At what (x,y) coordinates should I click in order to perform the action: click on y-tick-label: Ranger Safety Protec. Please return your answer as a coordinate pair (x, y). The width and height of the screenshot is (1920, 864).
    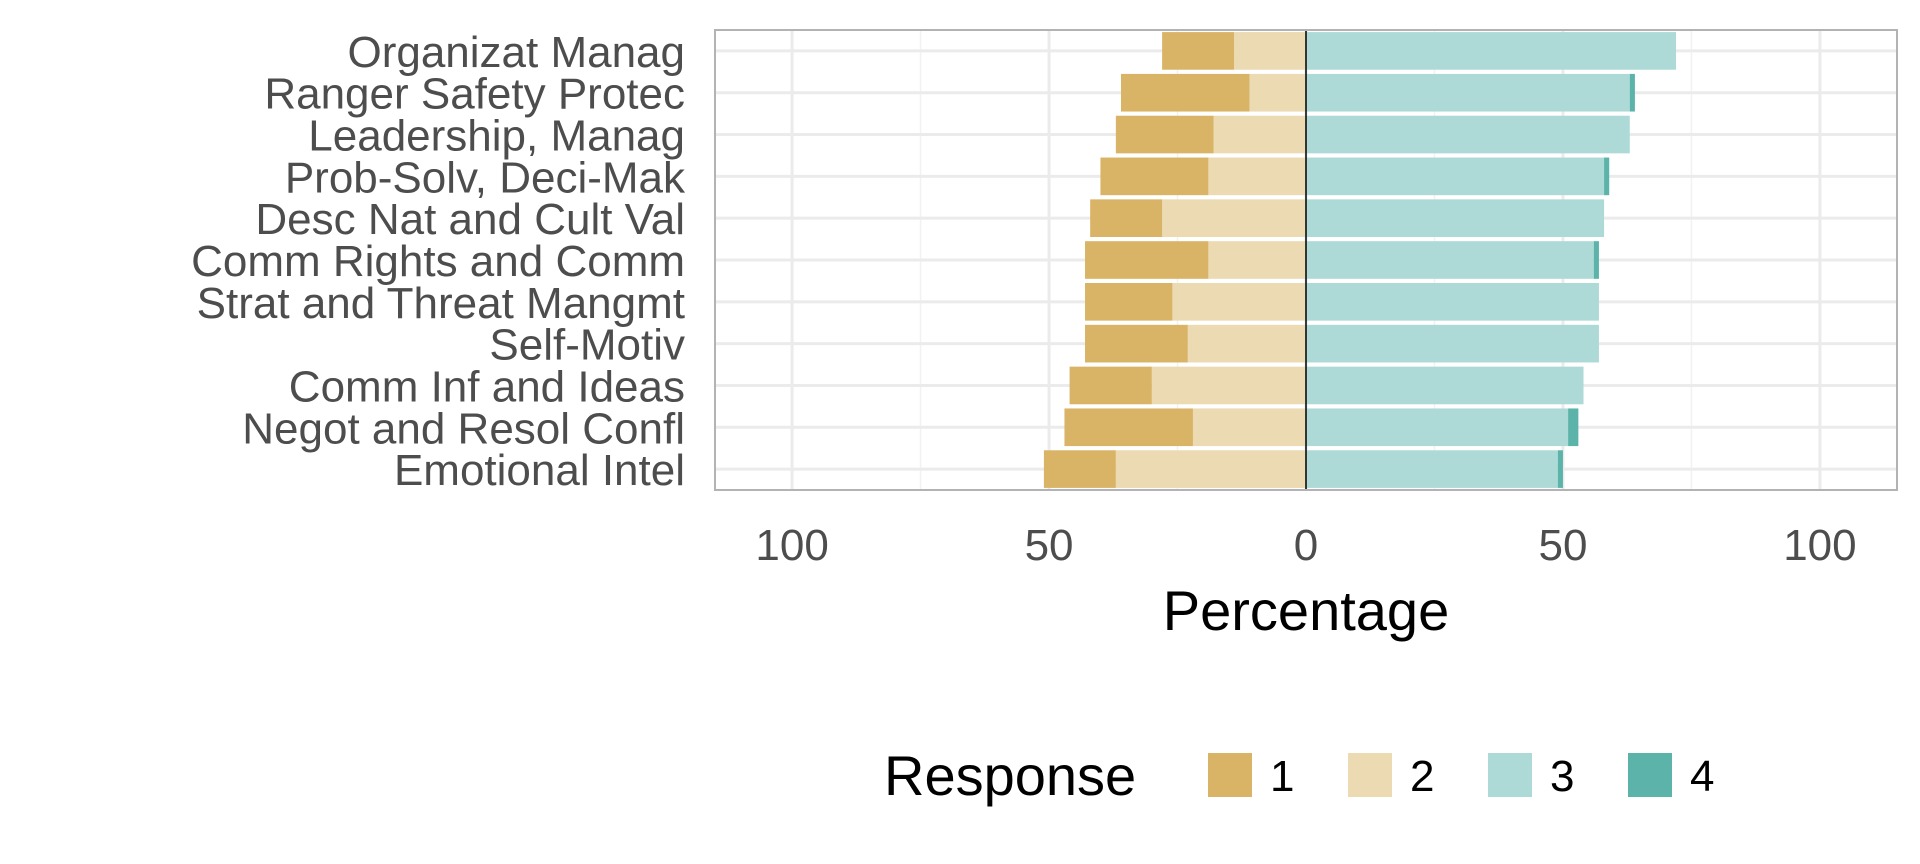
    Looking at the image, I should click on (474, 94).